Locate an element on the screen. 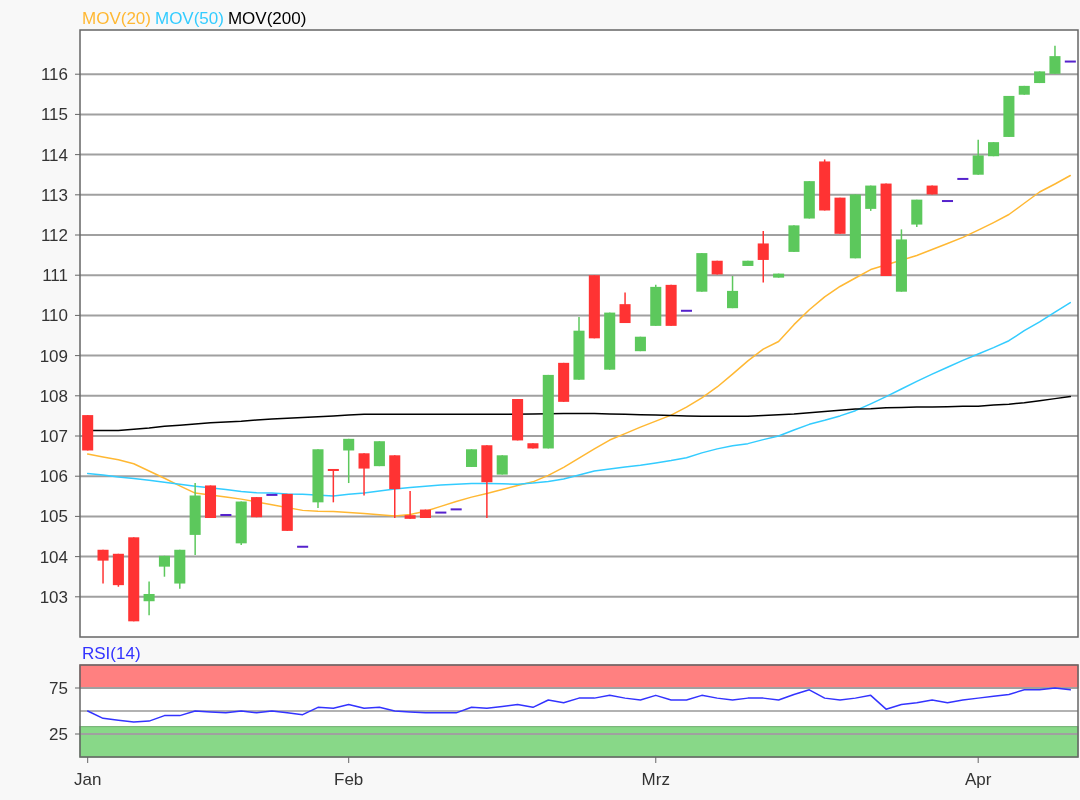 The image size is (1080, 800). line-series is located at coordinates (579, 705).